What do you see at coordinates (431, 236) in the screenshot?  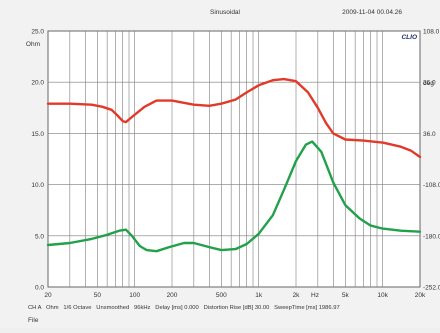 I see `right-axis-tick-label: -180.0` at bounding box center [431, 236].